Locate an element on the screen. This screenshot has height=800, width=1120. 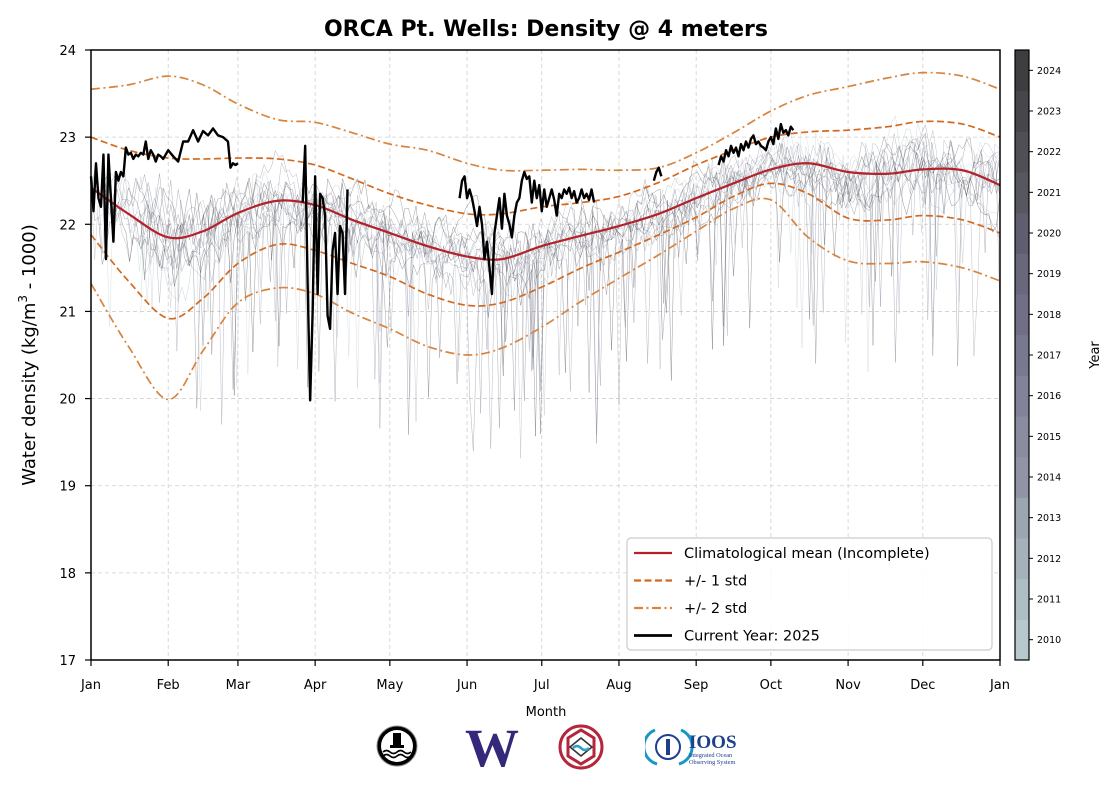
uw-logo: W is located at coordinates (492, 747).